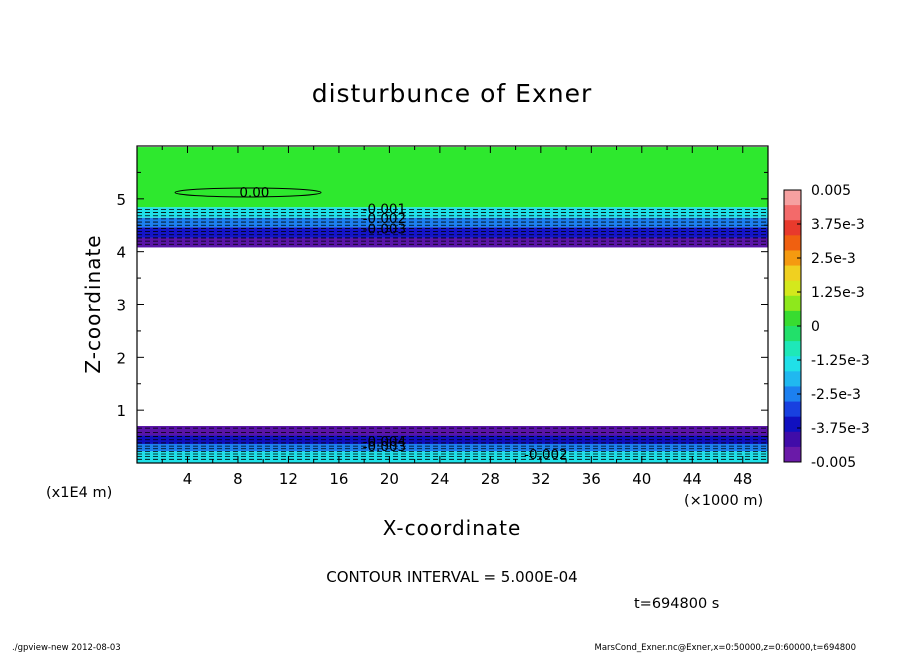 This screenshot has height=654, width=904. What do you see at coordinates (66, 648) in the screenshot?
I see `footer-left-label: ./gpview-new 2012-08-03` at bounding box center [66, 648].